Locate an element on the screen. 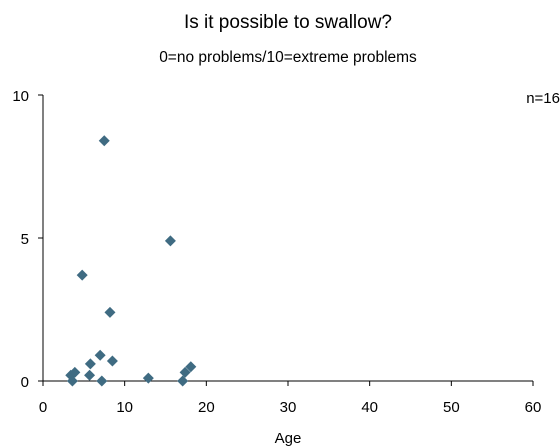  x-tick-label: 60 is located at coordinates (533, 407).